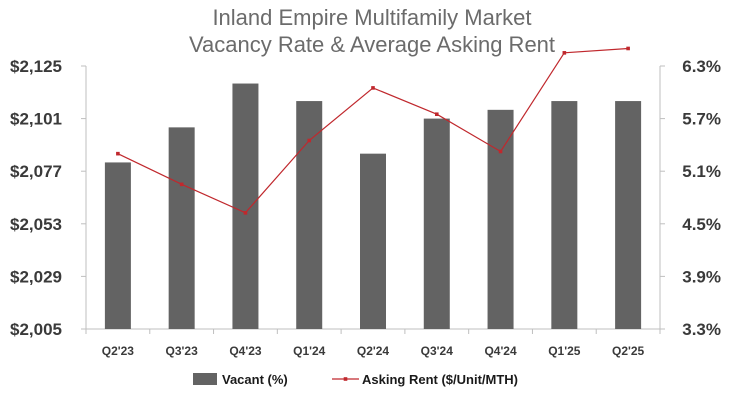  What do you see at coordinates (118, 351) in the screenshot?
I see `x-tick-label: Q2'23` at bounding box center [118, 351].